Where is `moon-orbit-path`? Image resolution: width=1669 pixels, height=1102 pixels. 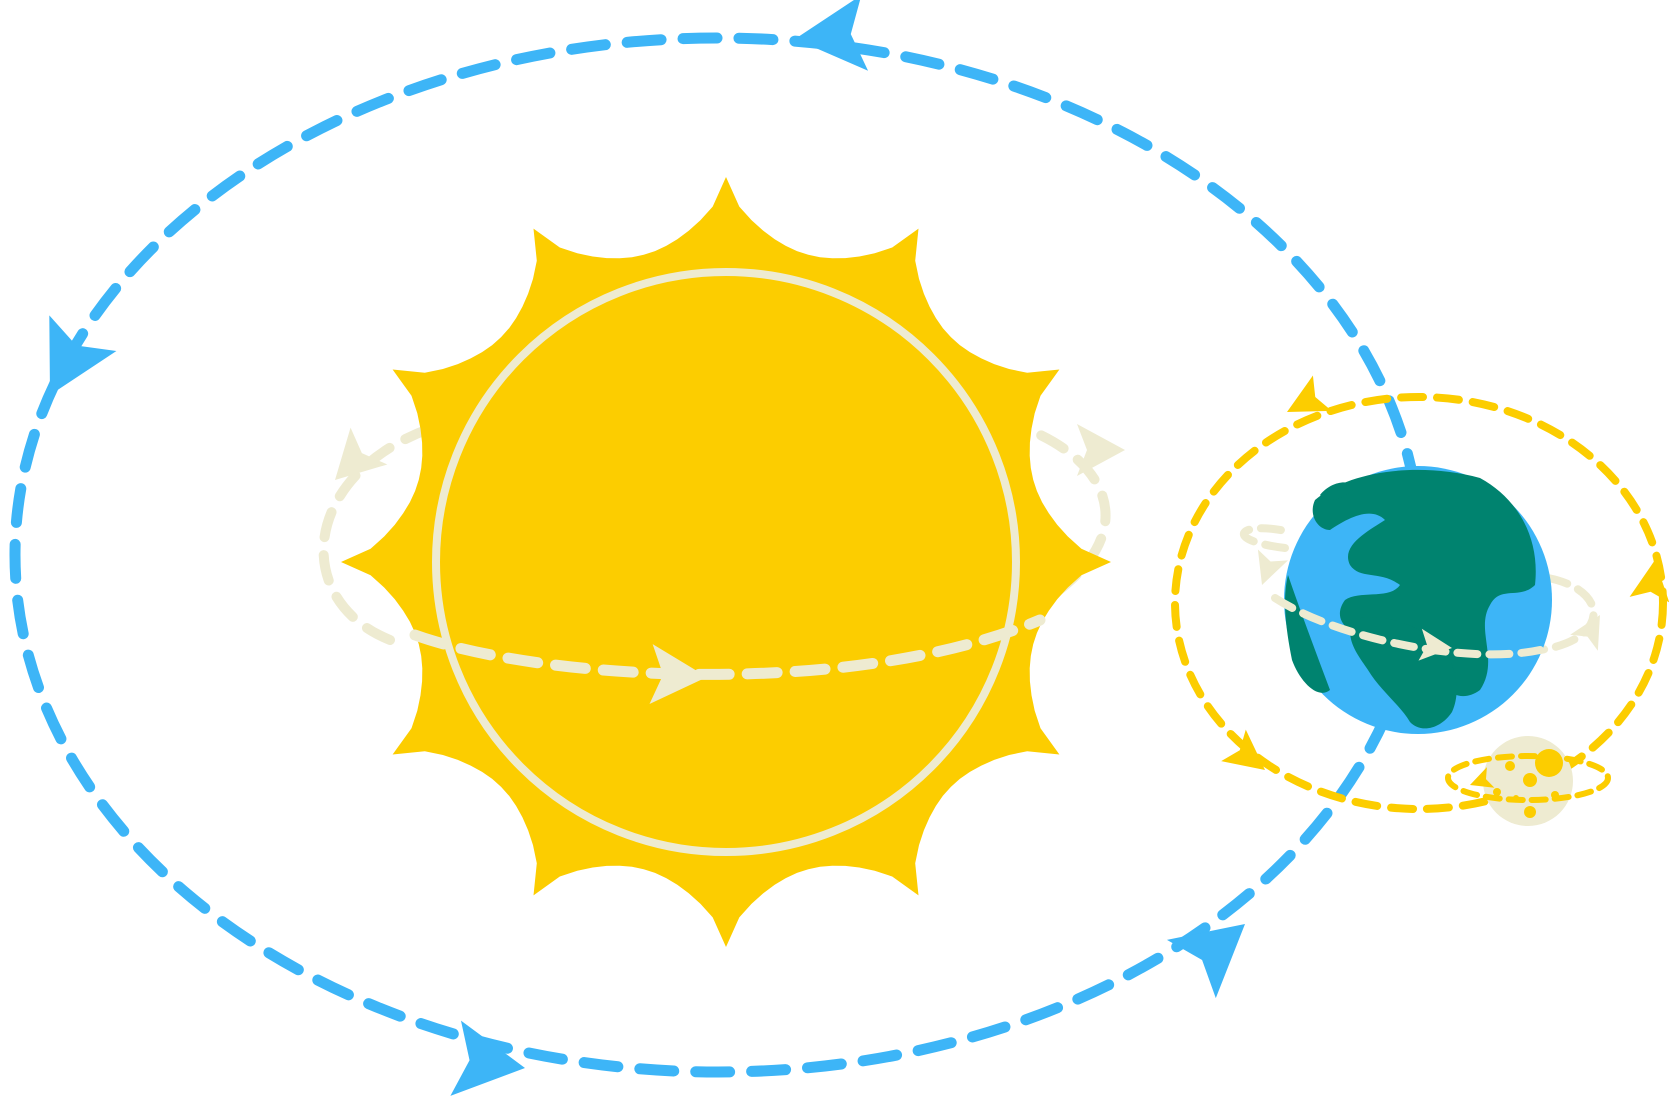
moon-orbit-path is located at coordinates (1419, 603).